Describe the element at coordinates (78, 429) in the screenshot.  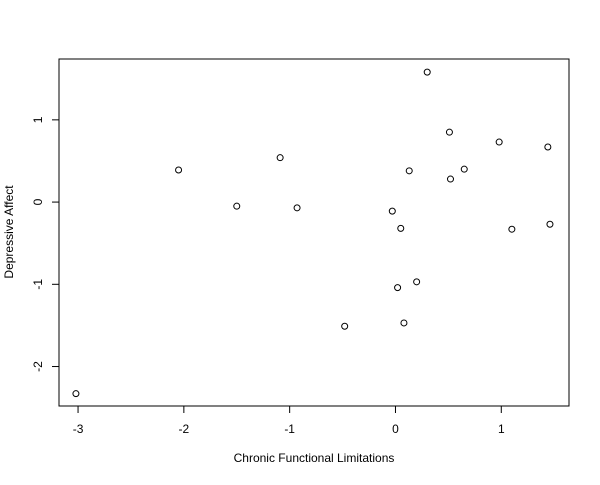
I see `x-tick-label: -3` at that location.